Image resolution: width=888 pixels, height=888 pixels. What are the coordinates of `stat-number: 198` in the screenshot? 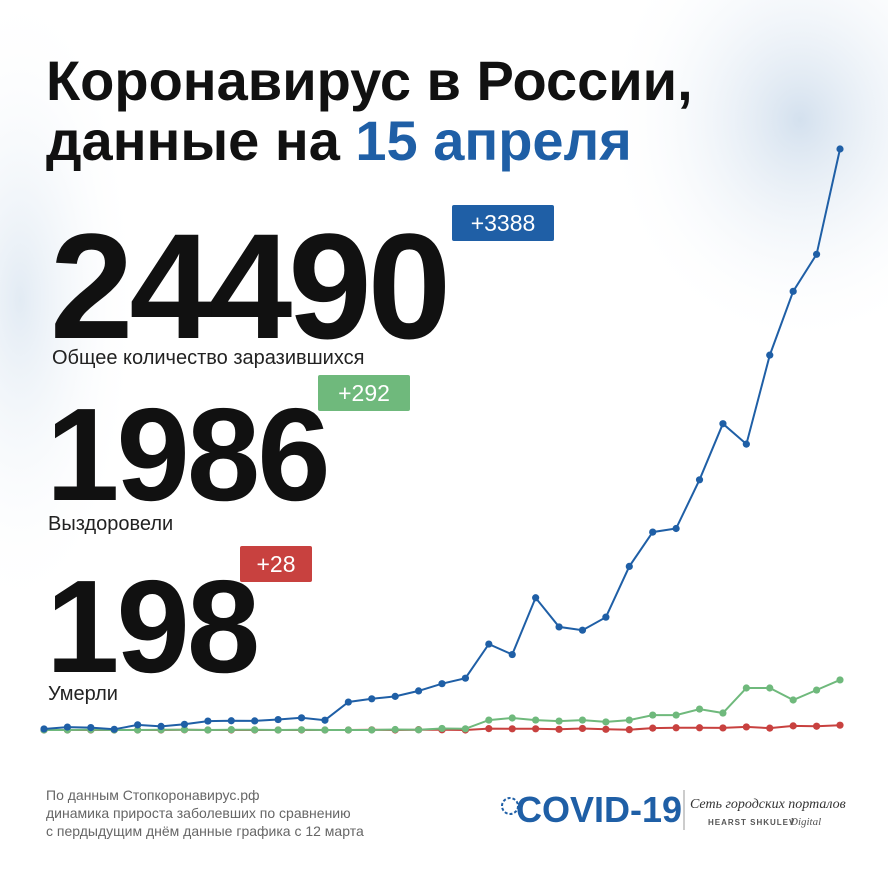 It's located at (151, 626).